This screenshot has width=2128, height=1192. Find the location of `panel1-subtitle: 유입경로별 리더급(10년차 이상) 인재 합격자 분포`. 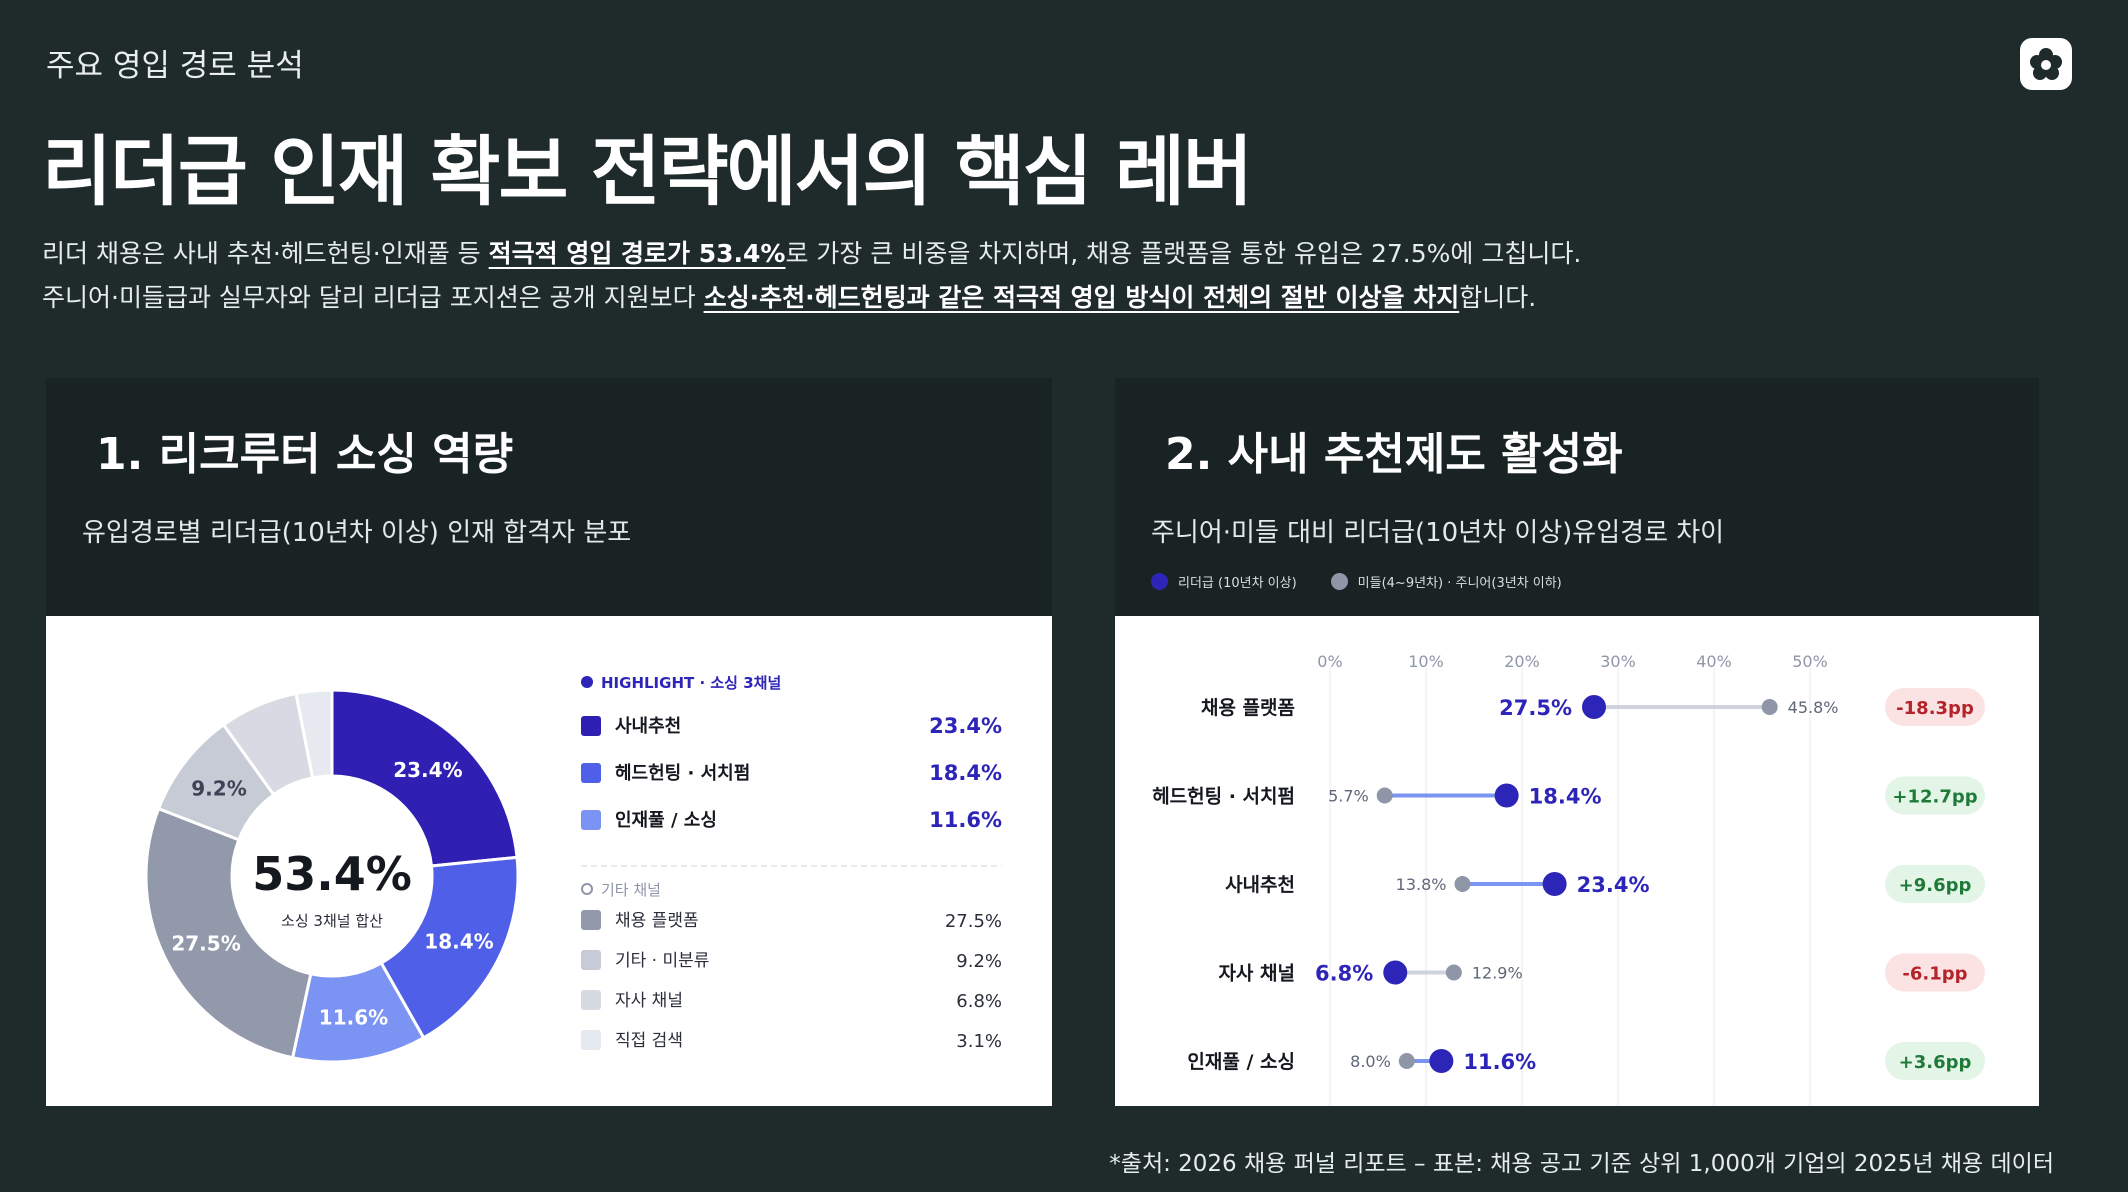

panel1-subtitle: 유입경로별 리더급(10년차 이상) 인재 합격자 분포 is located at coordinates (357, 533).